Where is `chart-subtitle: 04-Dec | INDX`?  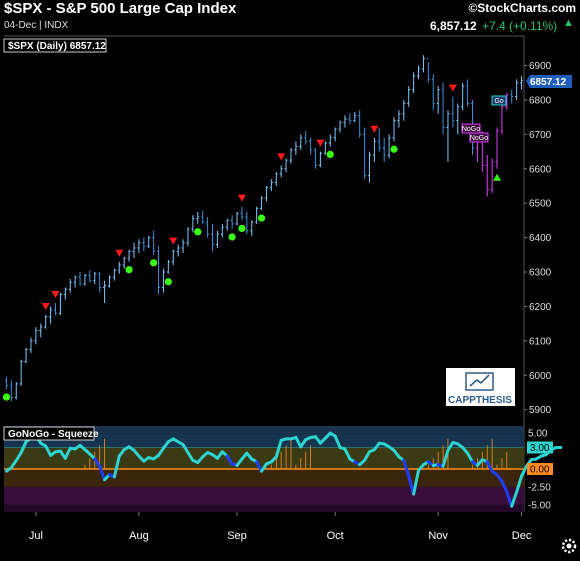 chart-subtitle: 04-Dec | INDX is located at coordinates (36, 25).